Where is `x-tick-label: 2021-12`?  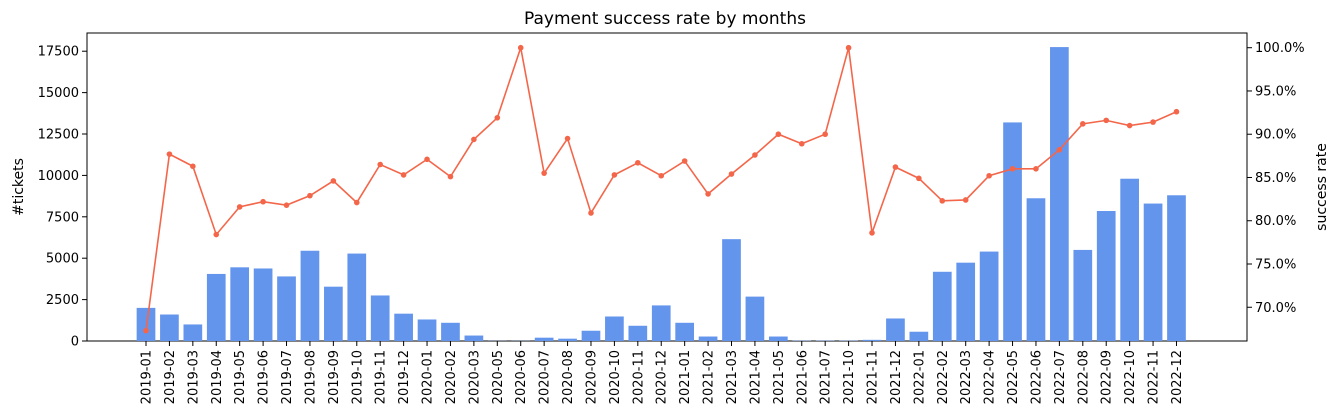 x-tick-label: 2021-12 is located at coordinates (896, 377).